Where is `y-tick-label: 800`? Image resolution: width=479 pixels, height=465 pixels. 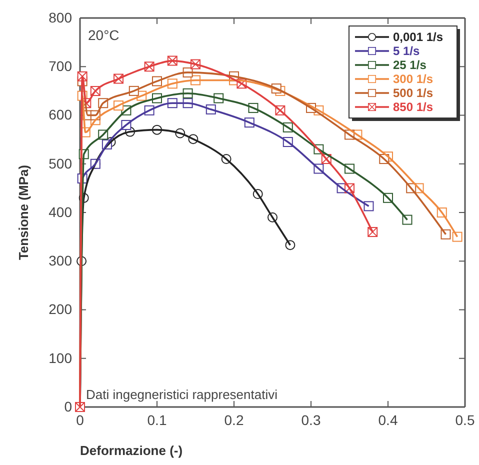
y-tick-label: 800 is located at coordinates (60, 17).